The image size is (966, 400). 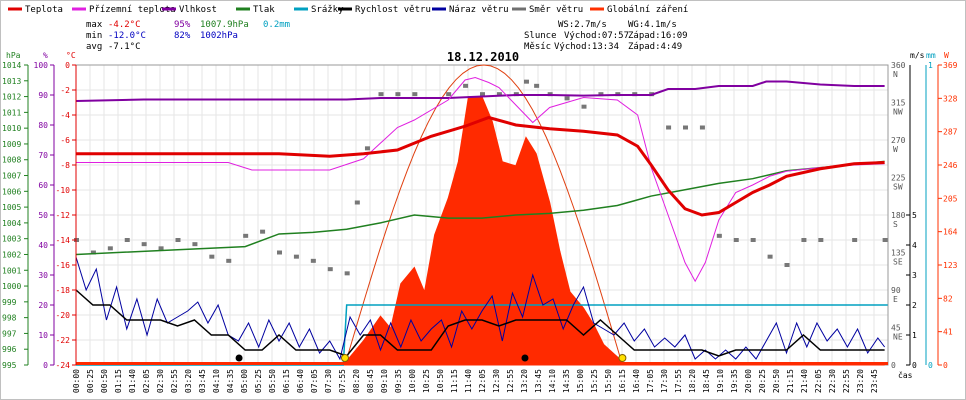 I want to click on axis-pressure-tick-label: 1002, so click(x=11, y=254).